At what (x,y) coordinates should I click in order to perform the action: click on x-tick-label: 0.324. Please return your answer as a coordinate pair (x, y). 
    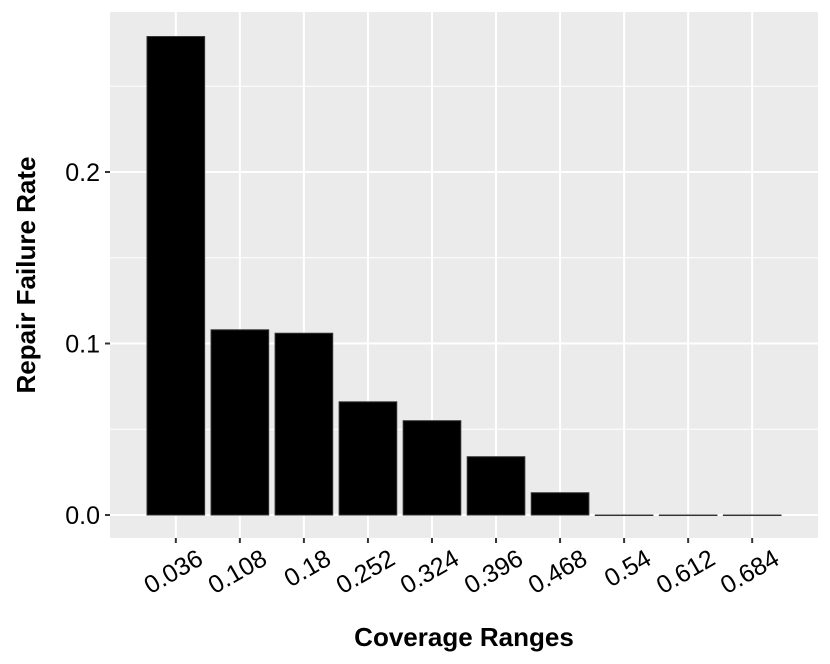
    Looking at the image, I should click on (430, 572).